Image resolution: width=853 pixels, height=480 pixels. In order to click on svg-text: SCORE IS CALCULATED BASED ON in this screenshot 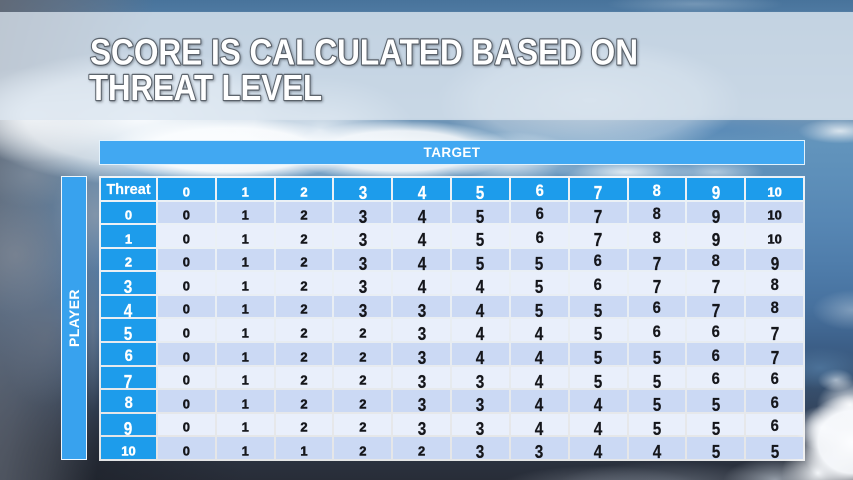, I will do `click(364, 52)`.